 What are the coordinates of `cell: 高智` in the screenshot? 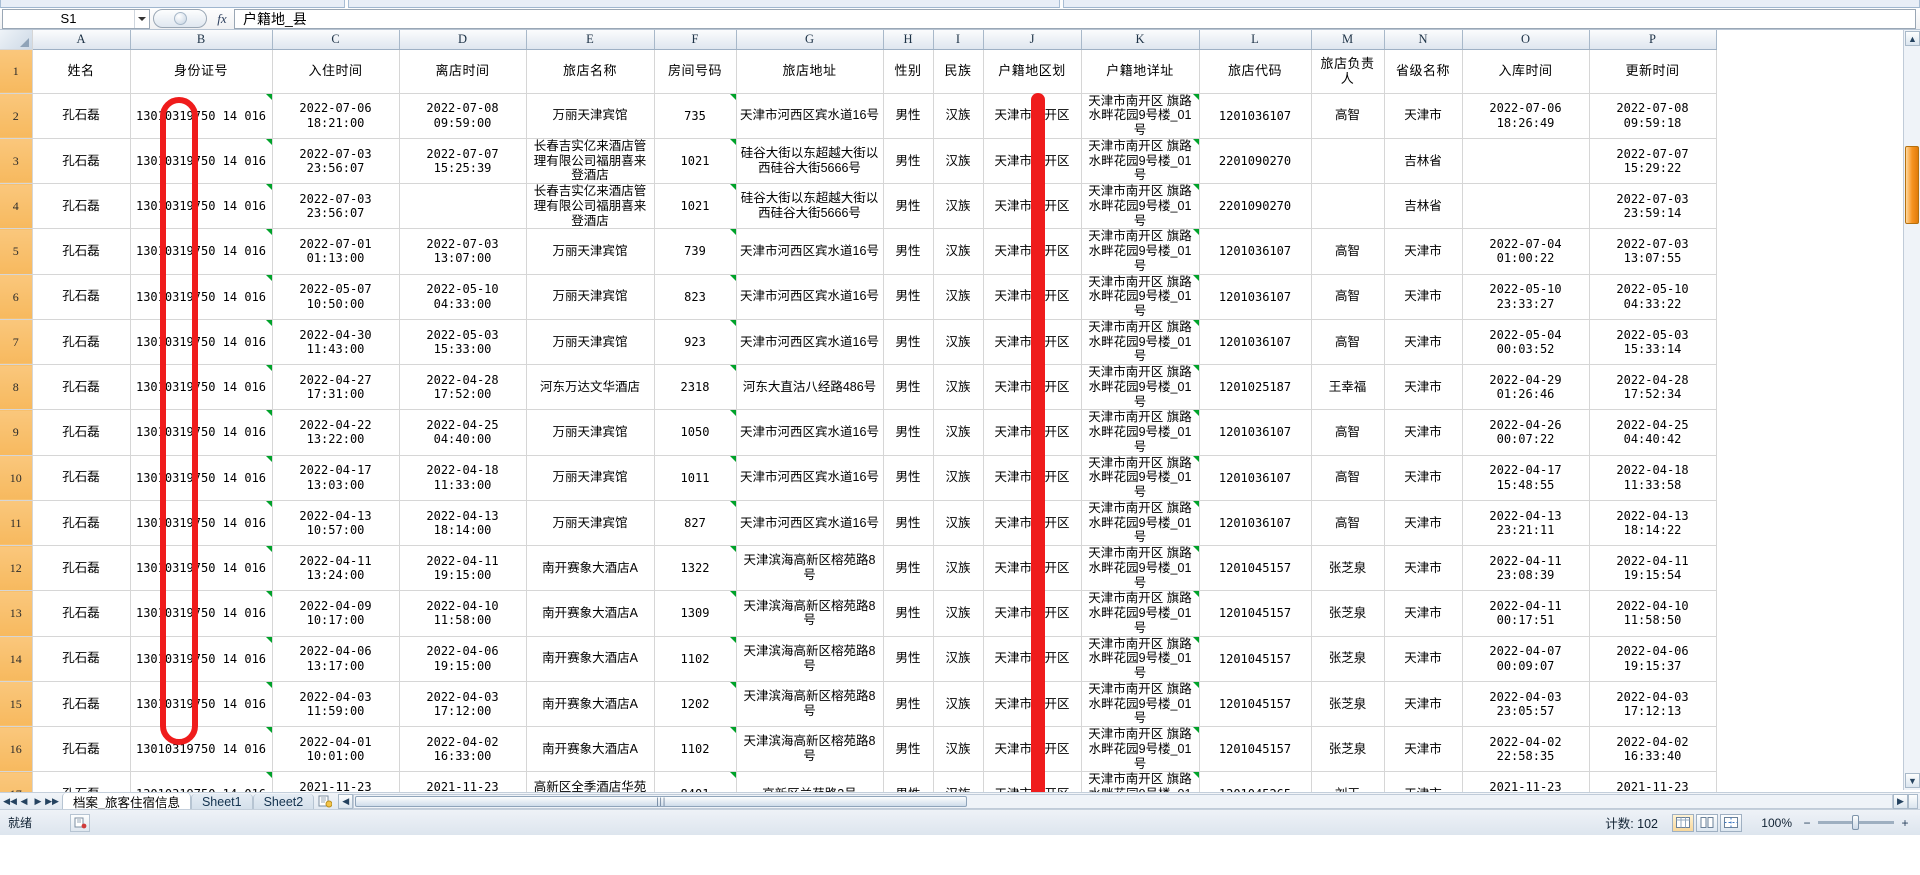 It's located at (1348, 478).